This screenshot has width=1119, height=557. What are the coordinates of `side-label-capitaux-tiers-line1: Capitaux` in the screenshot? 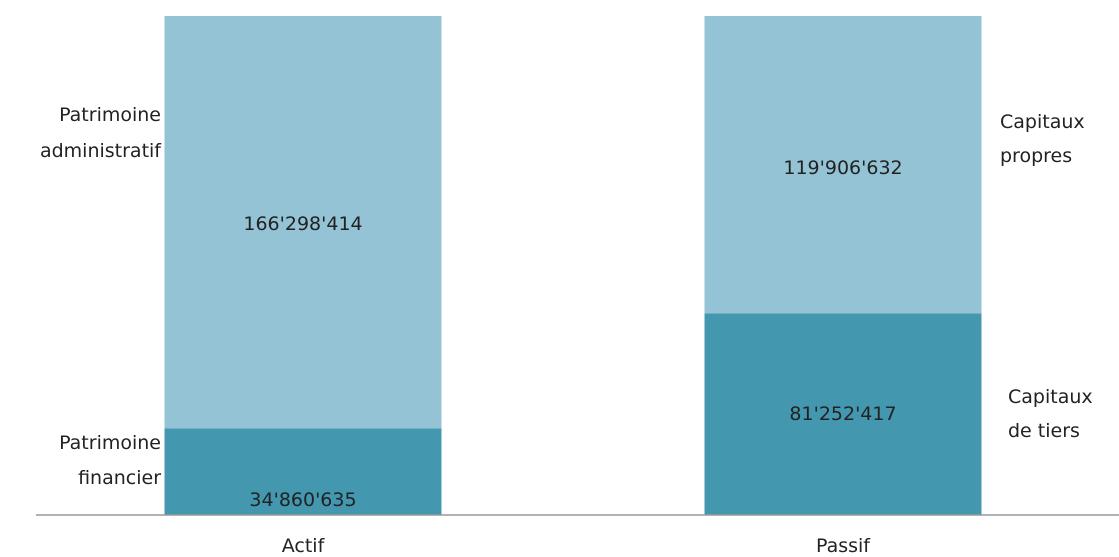 It's located at (1050, 397).